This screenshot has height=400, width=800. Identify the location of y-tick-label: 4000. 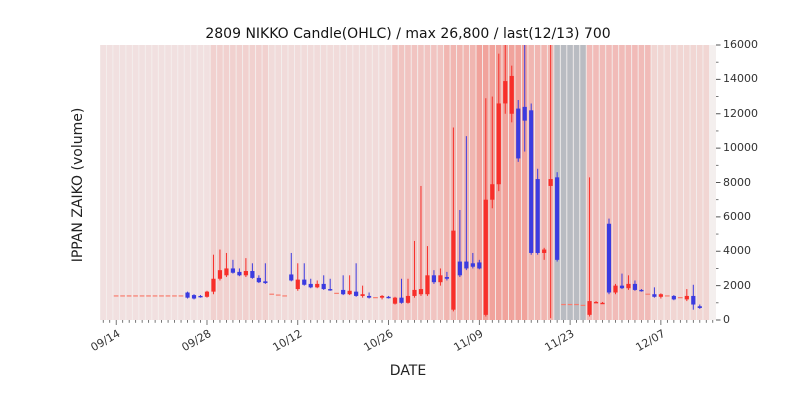
(737, 251).